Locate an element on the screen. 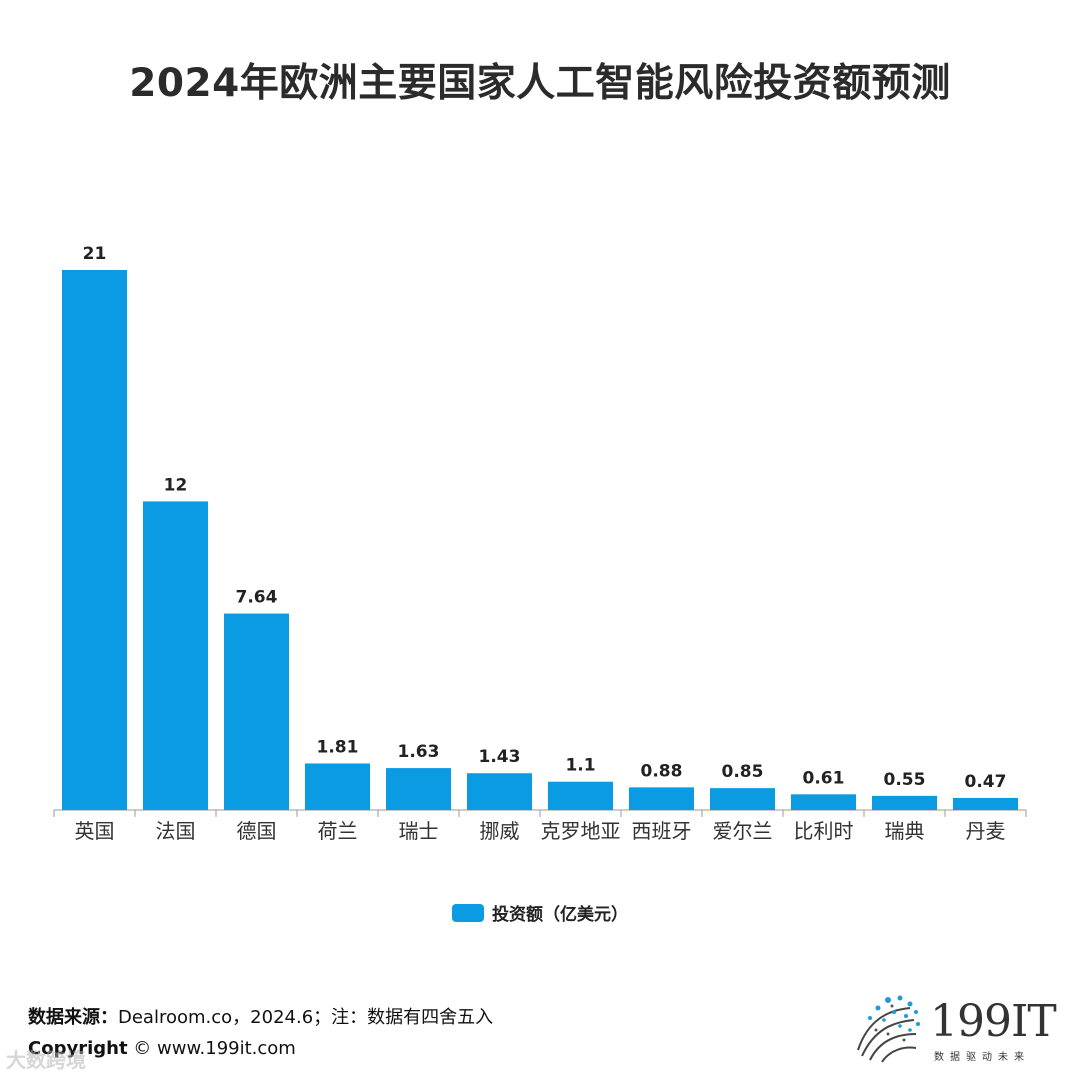 The width and height of the screenshot is (1080, 1080). source-note: 数据来源：Dealroom.co，2024.6；注：数据有四舍五入 is located at coordinates (260, 1016).